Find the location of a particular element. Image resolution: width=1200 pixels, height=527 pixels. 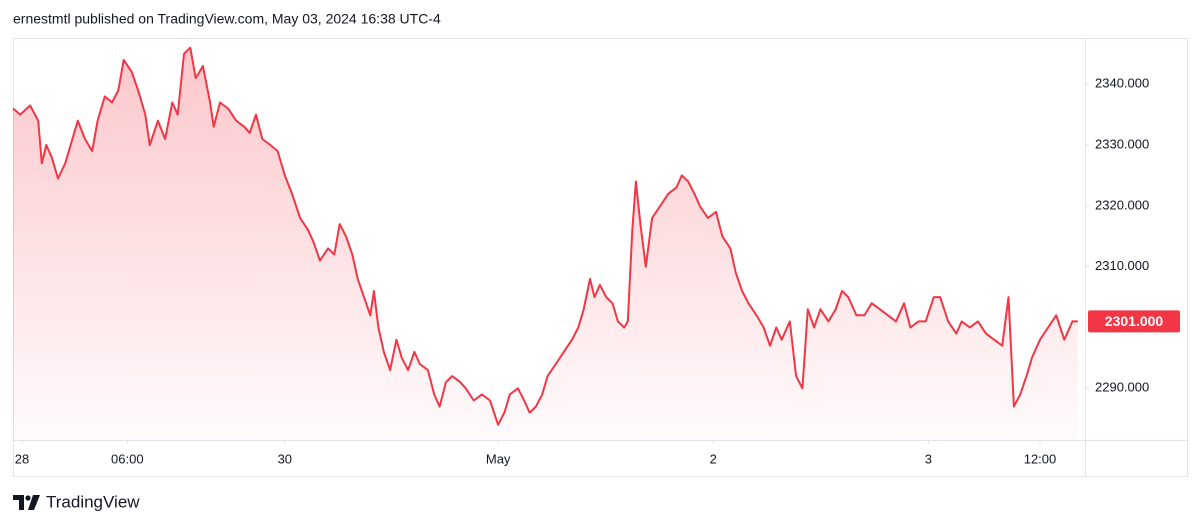

last-price-label: 2301.000 is located at coordinates (1134, 321).